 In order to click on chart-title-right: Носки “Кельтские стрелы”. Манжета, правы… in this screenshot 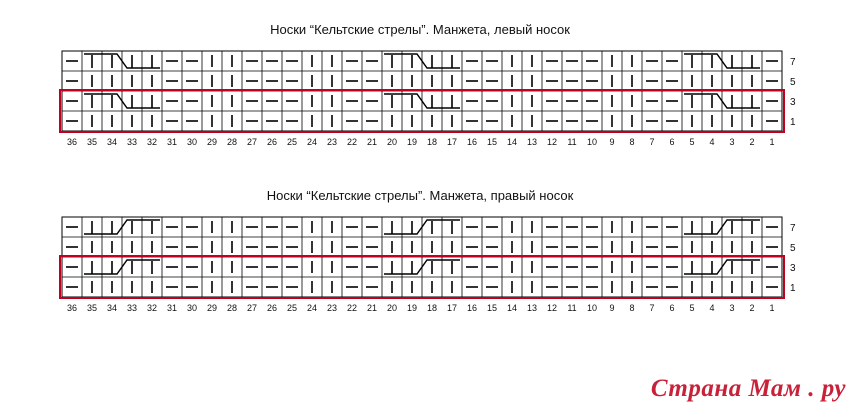, I will do `click(420, 195)`.